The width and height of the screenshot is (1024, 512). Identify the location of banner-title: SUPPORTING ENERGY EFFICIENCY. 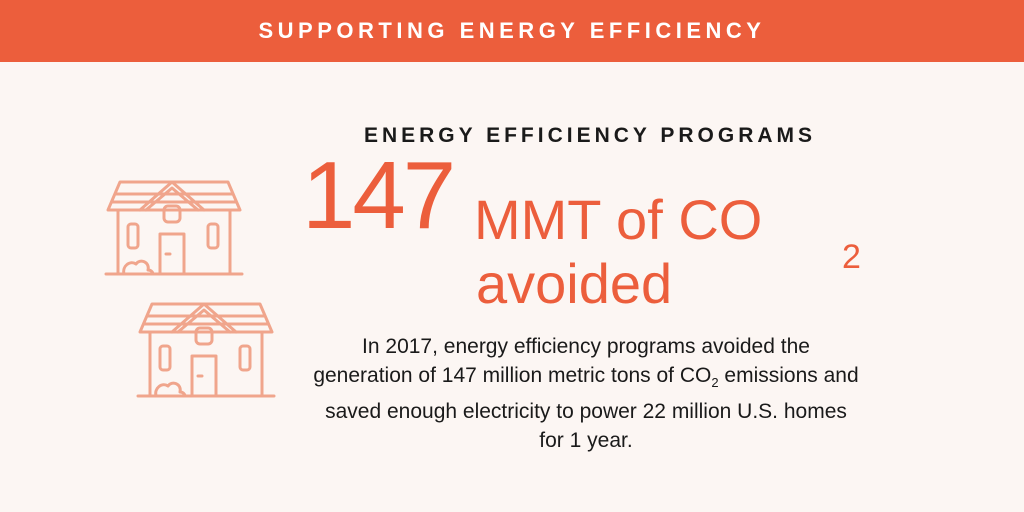
(512, 30).